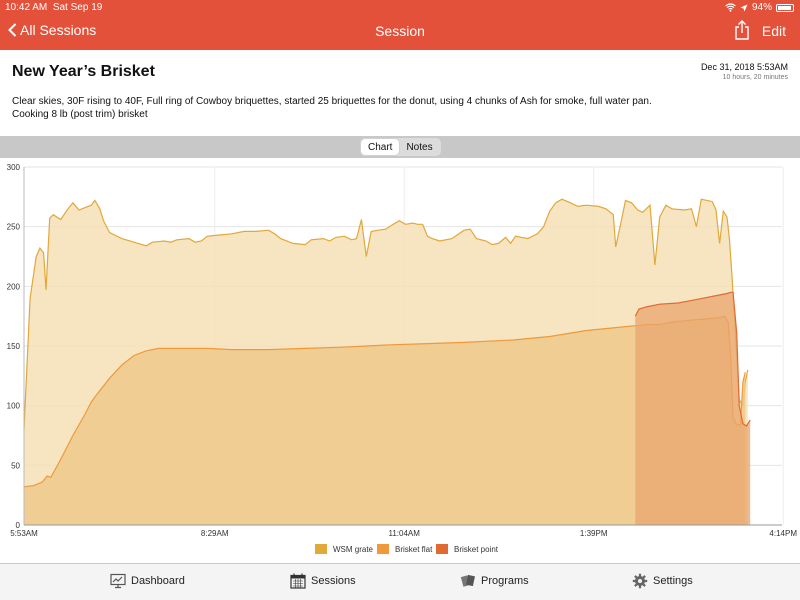  I want to click on x-tick-label: 8:29AM, so click(215, 533).